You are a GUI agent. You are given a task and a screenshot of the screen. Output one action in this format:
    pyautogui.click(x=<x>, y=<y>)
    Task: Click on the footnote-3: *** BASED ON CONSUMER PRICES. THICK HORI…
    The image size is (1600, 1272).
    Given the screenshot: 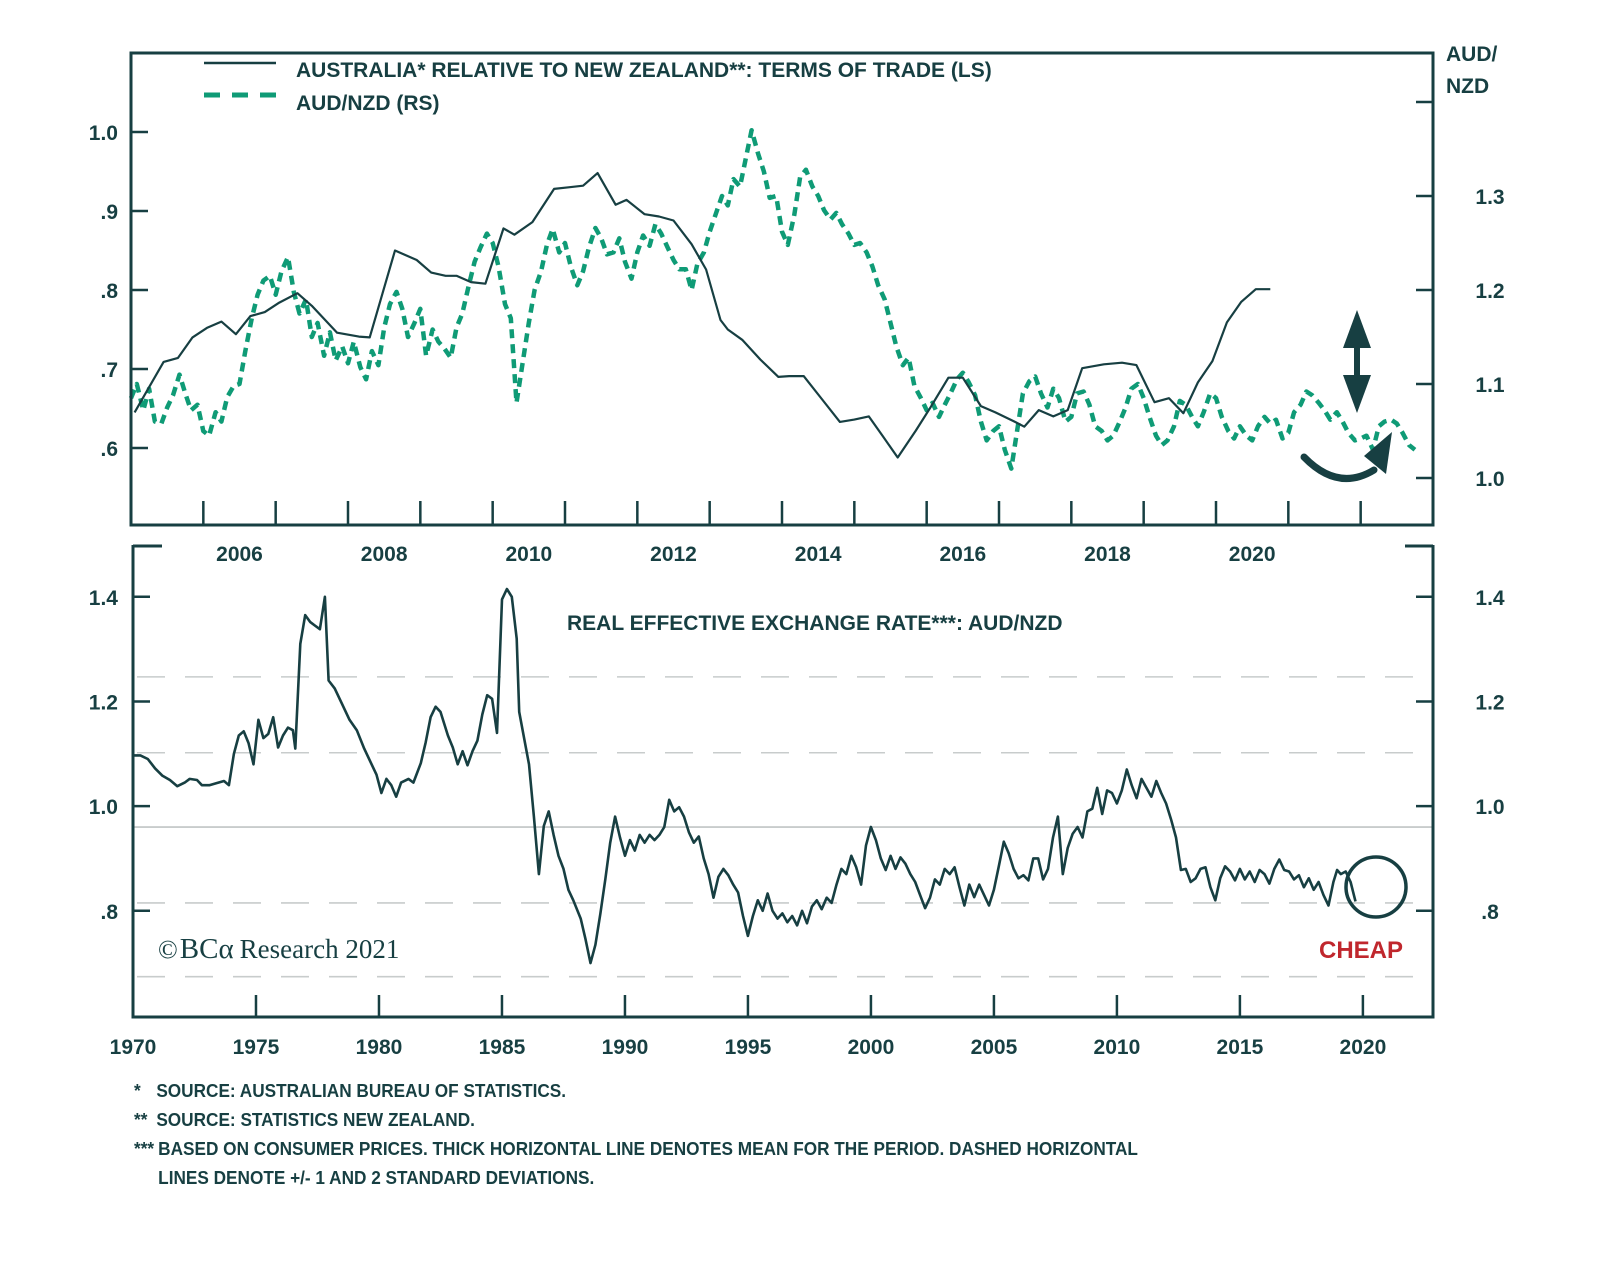 What is the action you would take?
    pyautogui.click(x=738, y=1148)
    